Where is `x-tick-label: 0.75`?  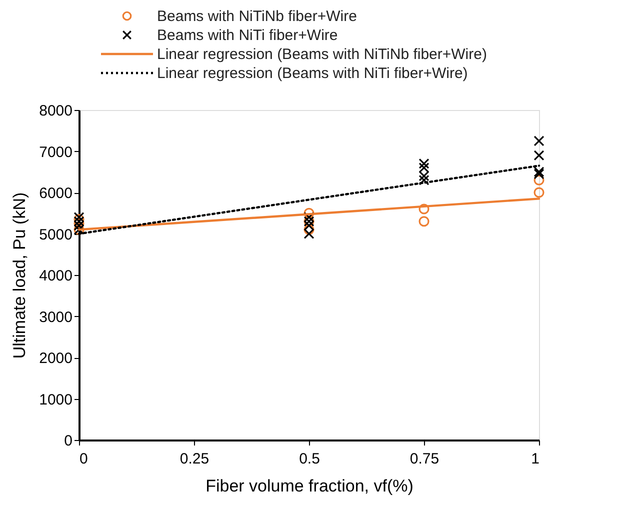 x-tick-label: 0.75 is located at coordinates (425, 459).